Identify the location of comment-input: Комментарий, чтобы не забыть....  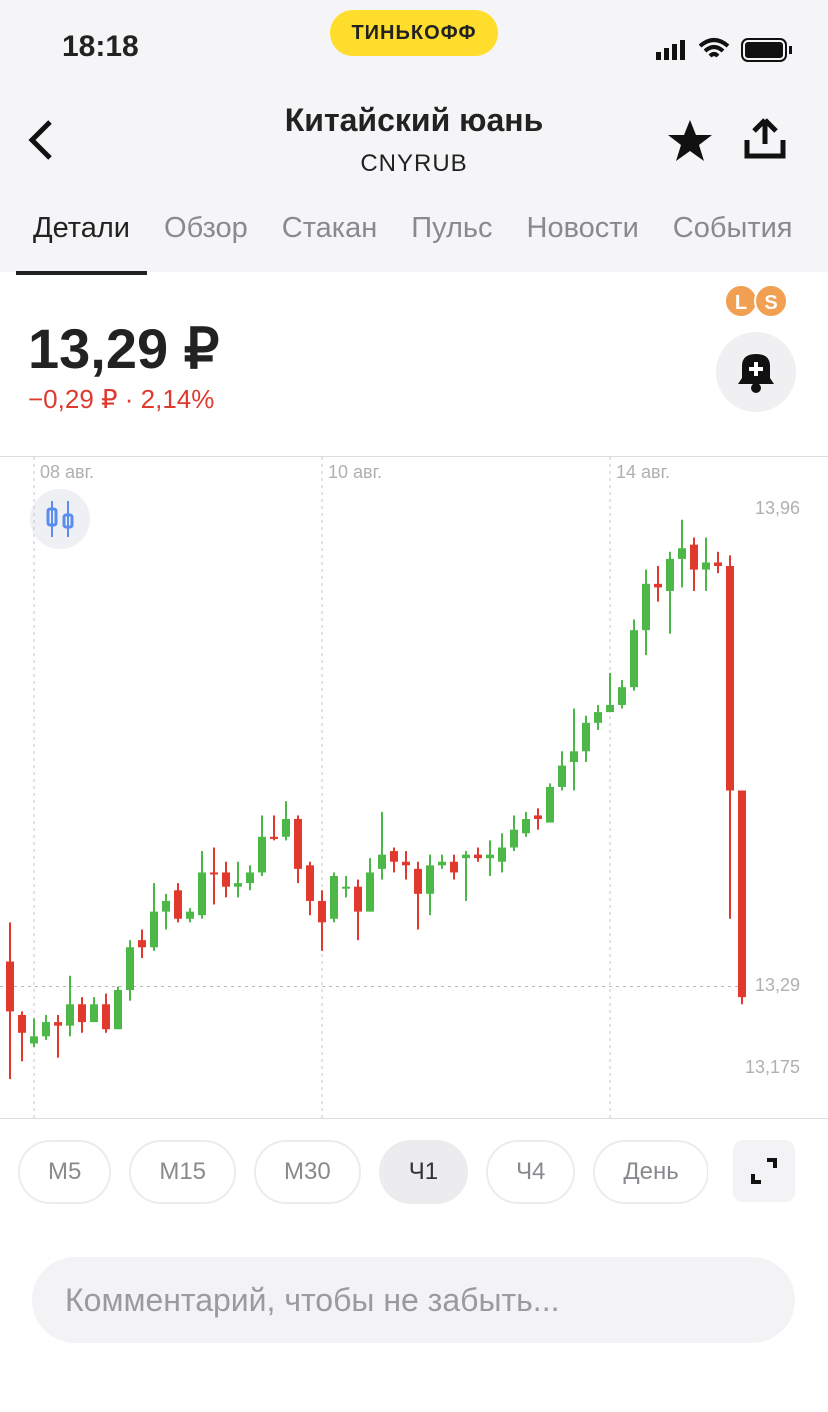
(413, 1300).